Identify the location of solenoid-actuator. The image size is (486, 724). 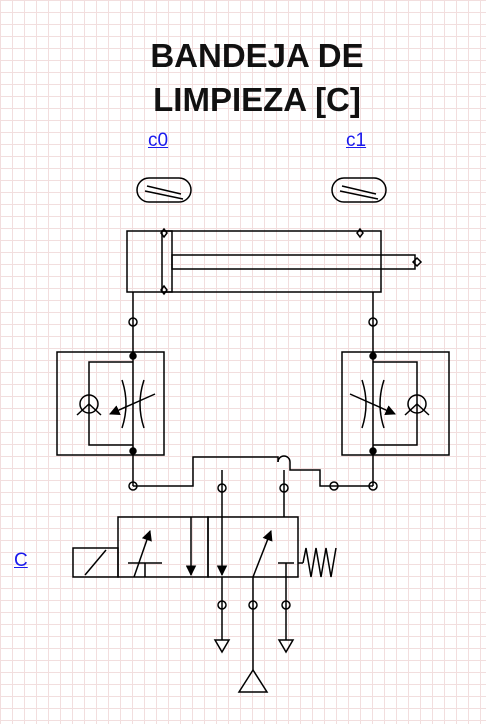
(95, 562).